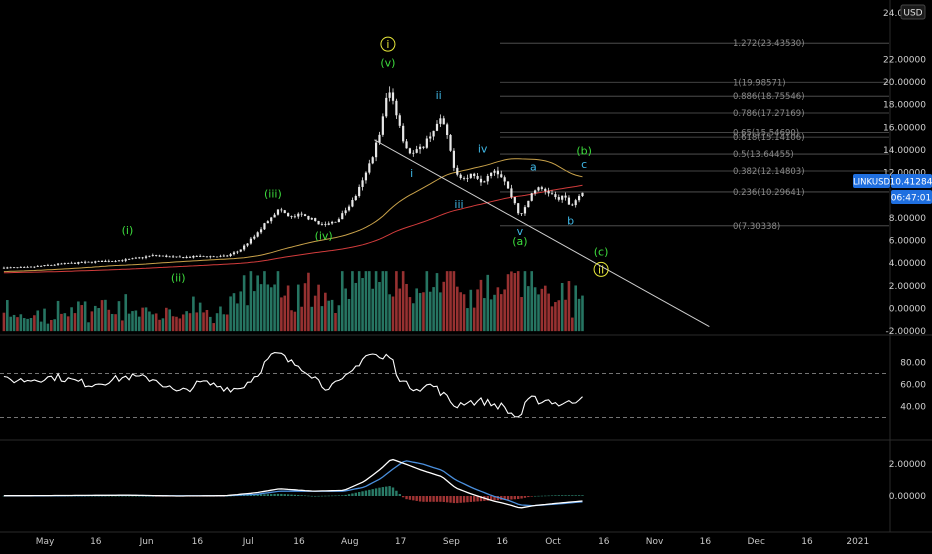 Image resolution: width=932 pixels, height=554 pixels. What do you see at coordinates (293, 483) in the screenshot?
I see `macd-layer` at bounding box center [293, 483].